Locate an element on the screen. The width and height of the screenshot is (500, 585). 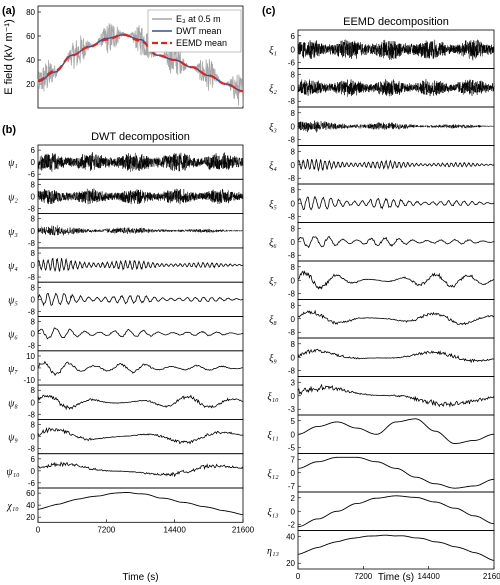
panel-label-b: (b) is located at coordinates (9, 130).